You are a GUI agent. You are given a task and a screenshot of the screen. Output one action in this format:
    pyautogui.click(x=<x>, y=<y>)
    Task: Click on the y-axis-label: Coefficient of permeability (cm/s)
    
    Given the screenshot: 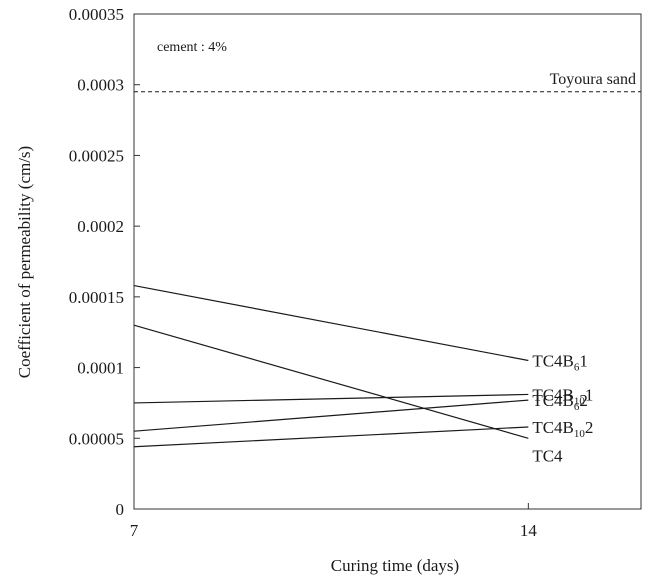 What is the action you would take?
    pyautogui.click(x=24, y=262)
    